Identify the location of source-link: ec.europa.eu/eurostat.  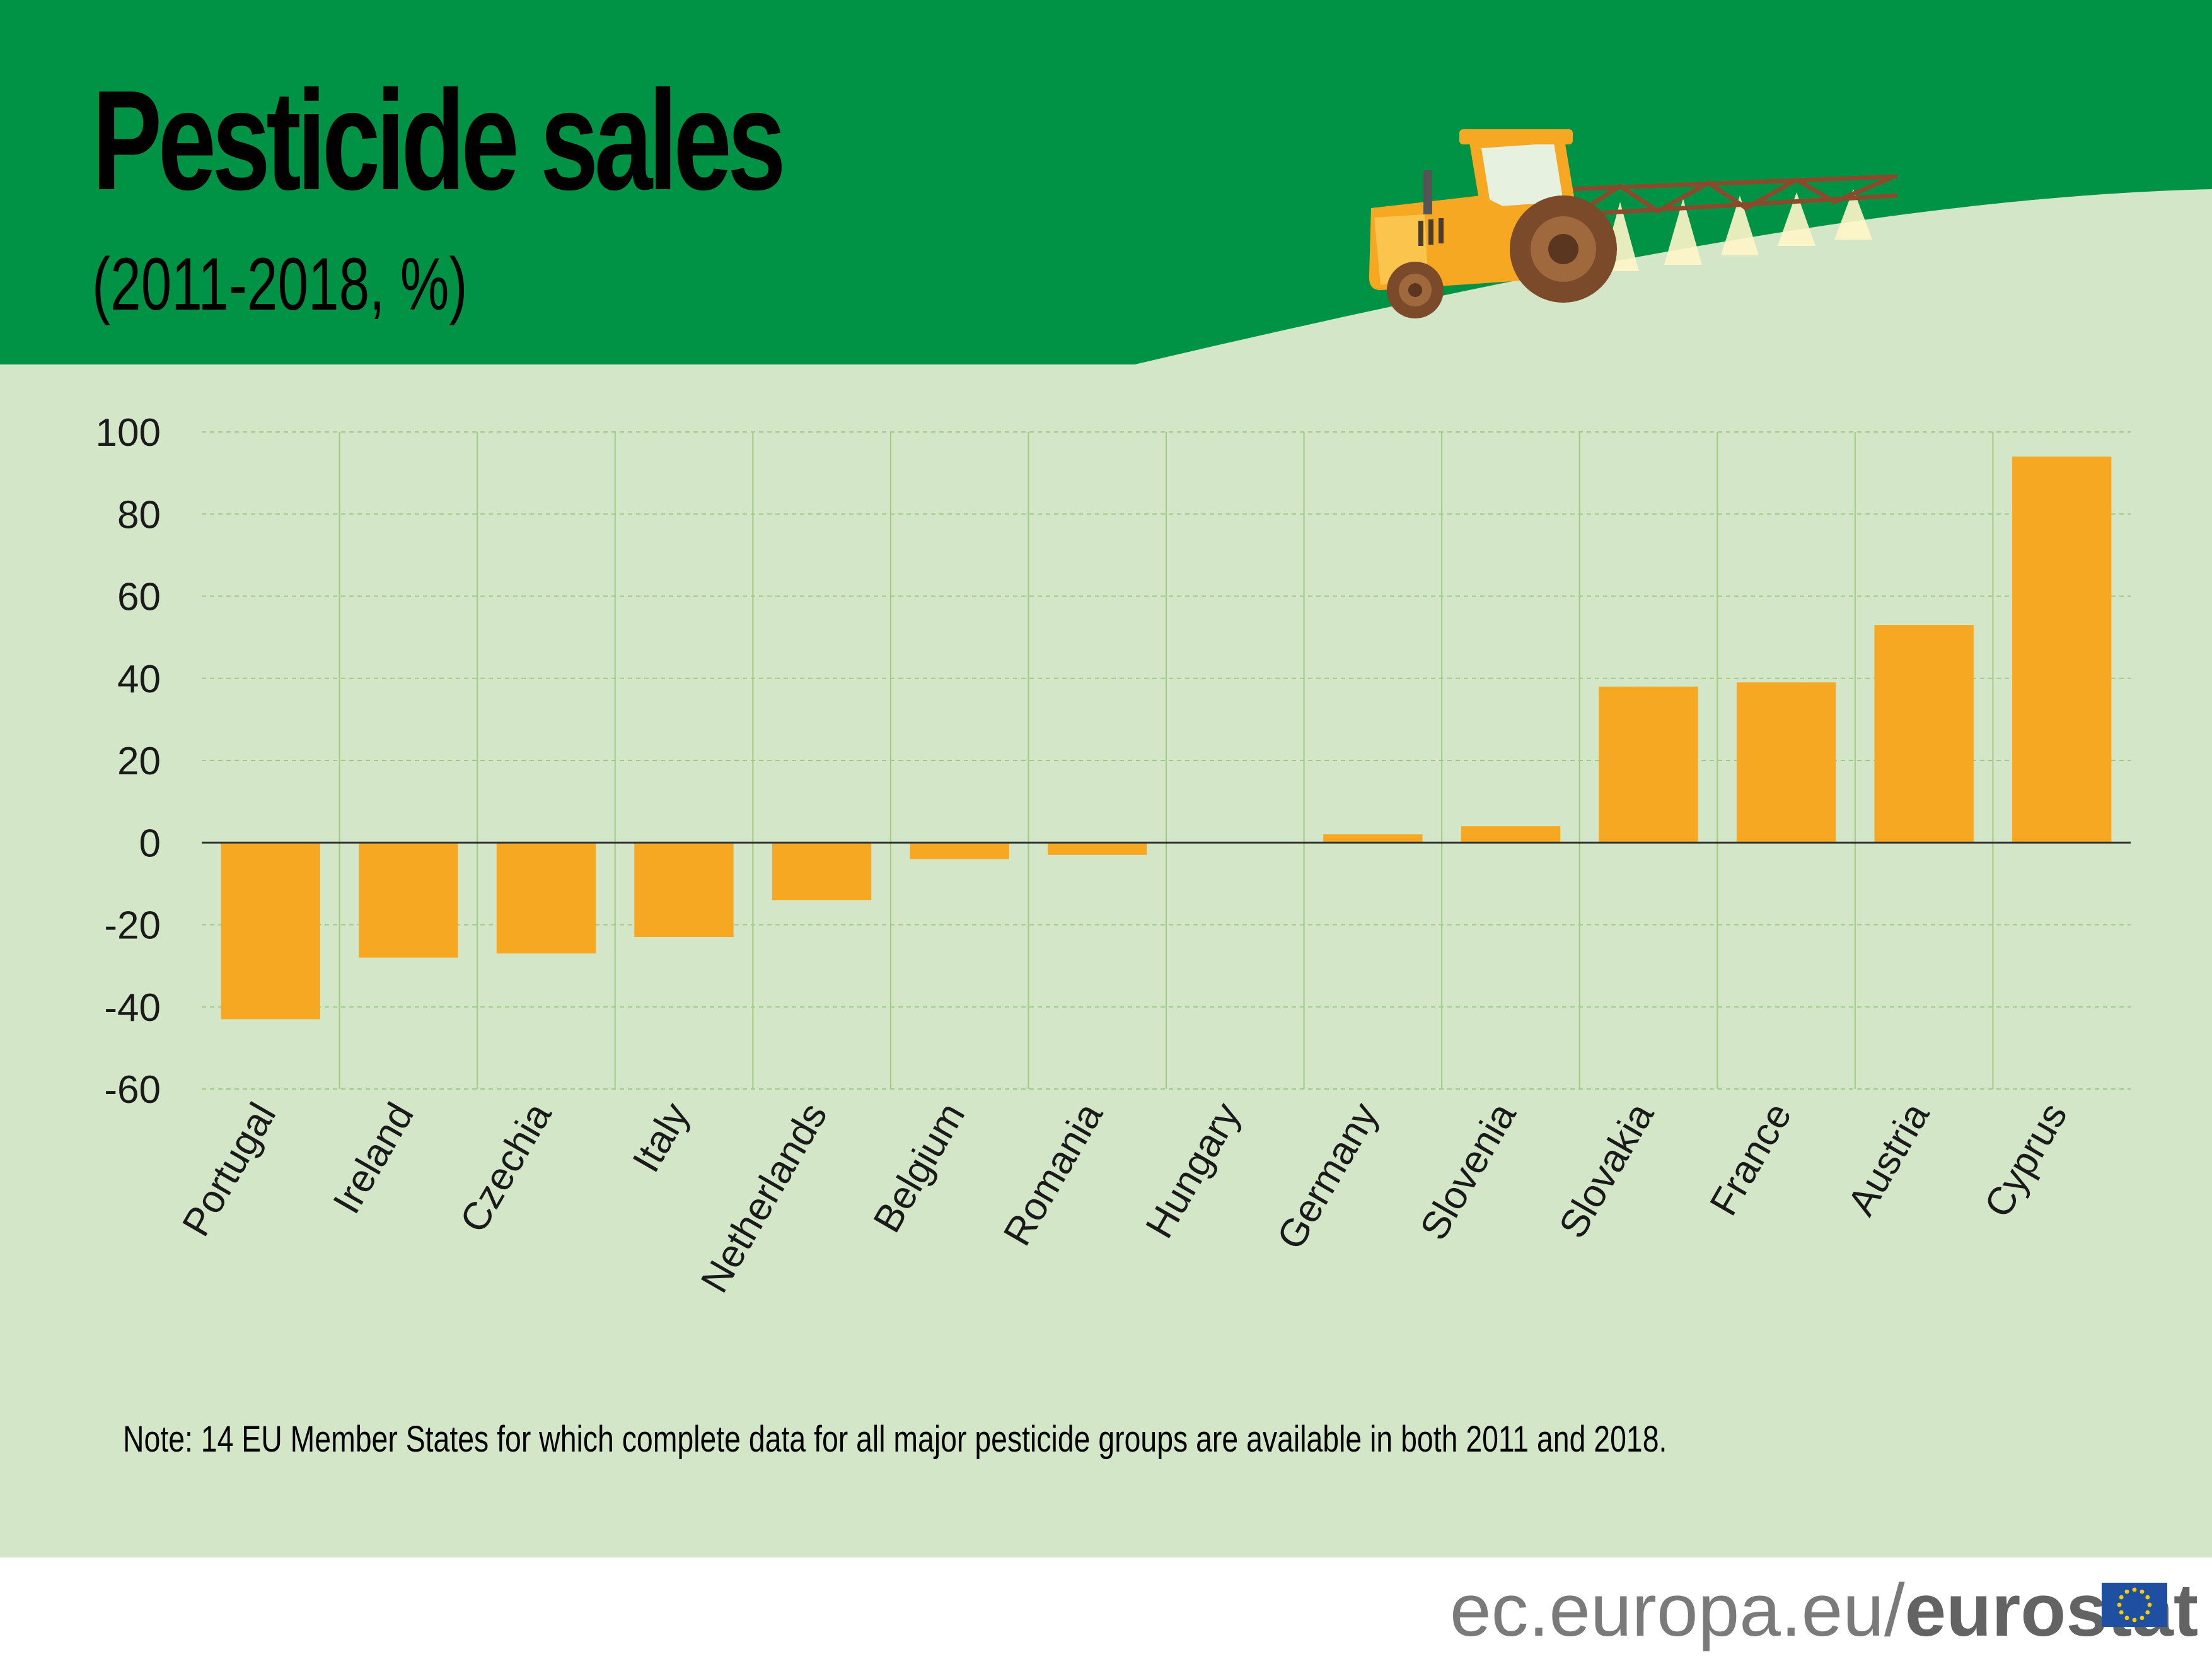
(1824, 1611).